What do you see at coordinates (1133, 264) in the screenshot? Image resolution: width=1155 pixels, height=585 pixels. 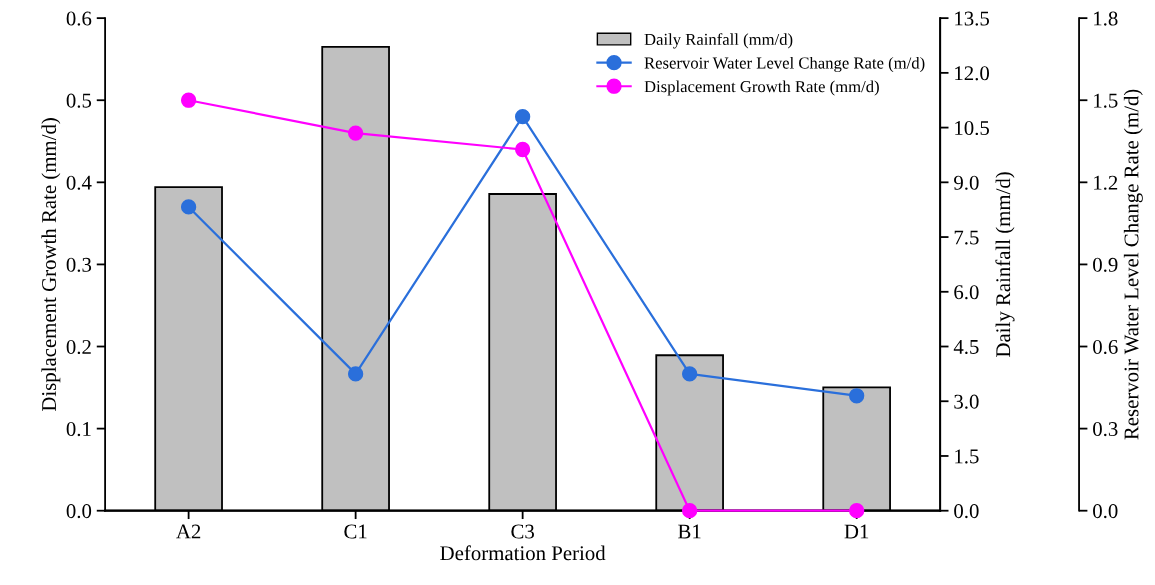 I see `y3-axis-title: Reservoir Water Level Change Rate (m/d)` at bounding box center [1133, 264].